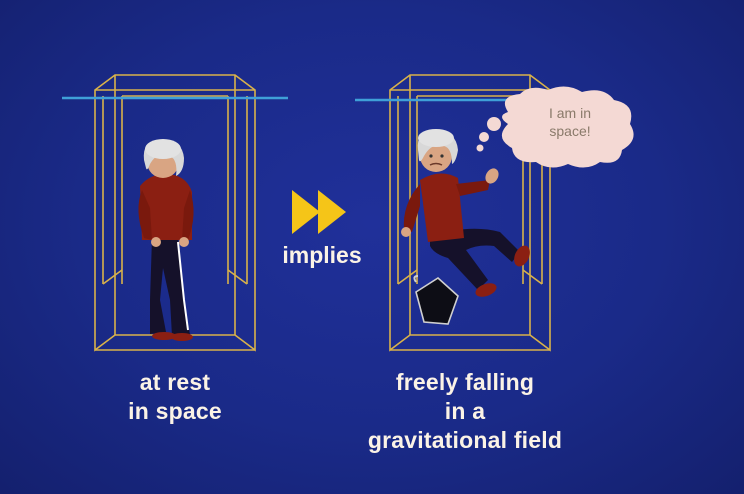 This screenshot has width=744, height=494. I want to click on implies-label: implies, so click(322, 255).